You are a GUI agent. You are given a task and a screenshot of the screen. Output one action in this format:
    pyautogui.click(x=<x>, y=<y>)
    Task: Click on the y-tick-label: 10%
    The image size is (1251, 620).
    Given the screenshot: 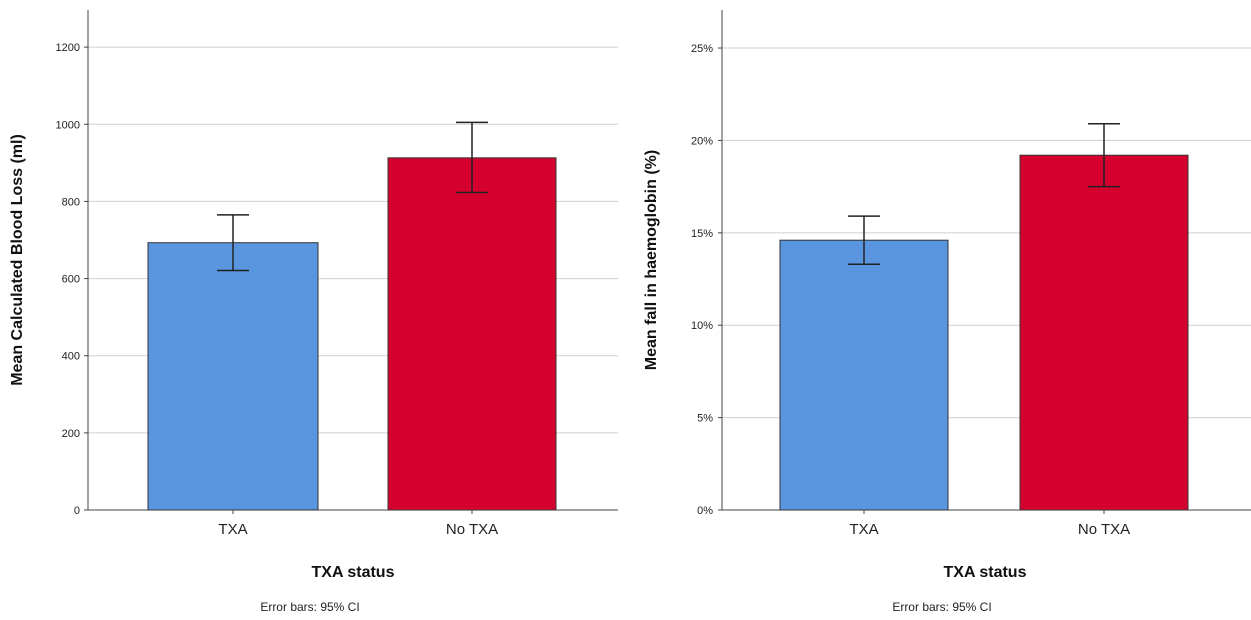 What is the action you would take?
    pyautogui.click(x=702, y=326)
    